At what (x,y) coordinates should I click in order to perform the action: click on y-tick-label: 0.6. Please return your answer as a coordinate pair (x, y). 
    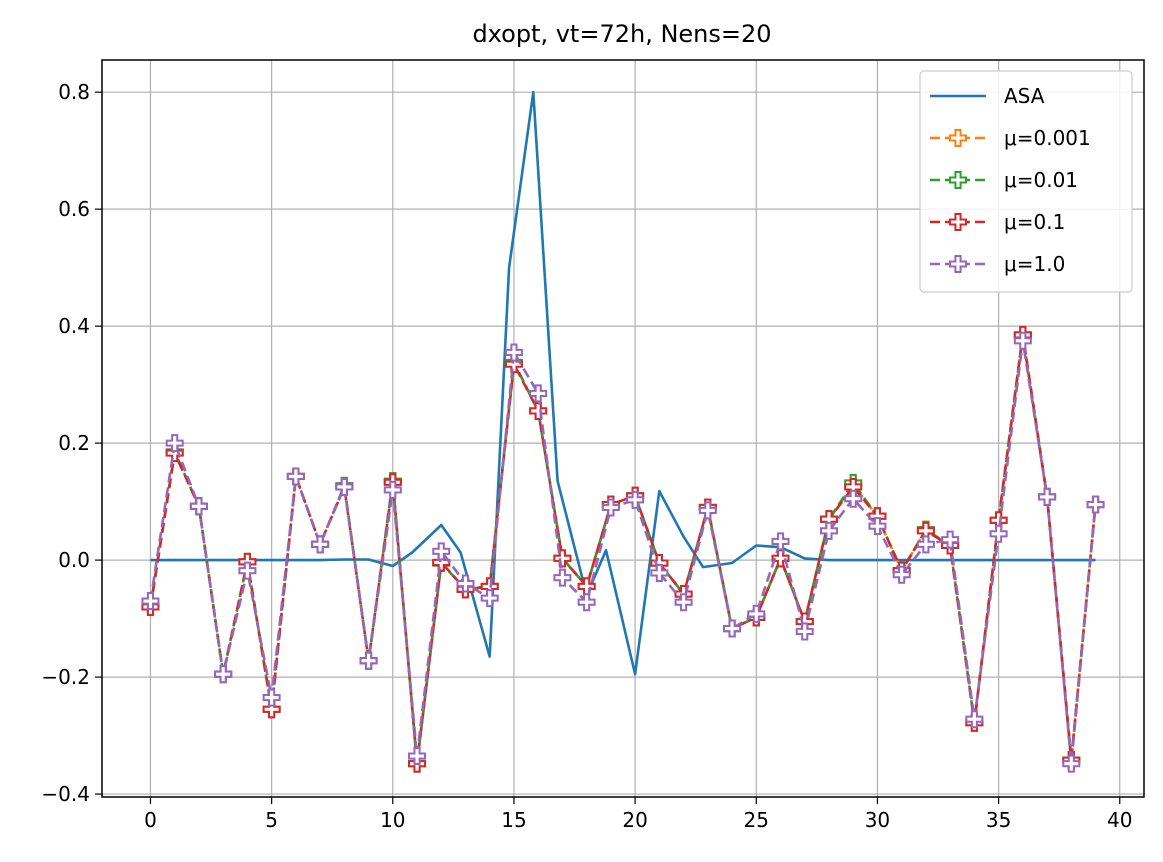
    Looking at the image, I should click on (74, 209).